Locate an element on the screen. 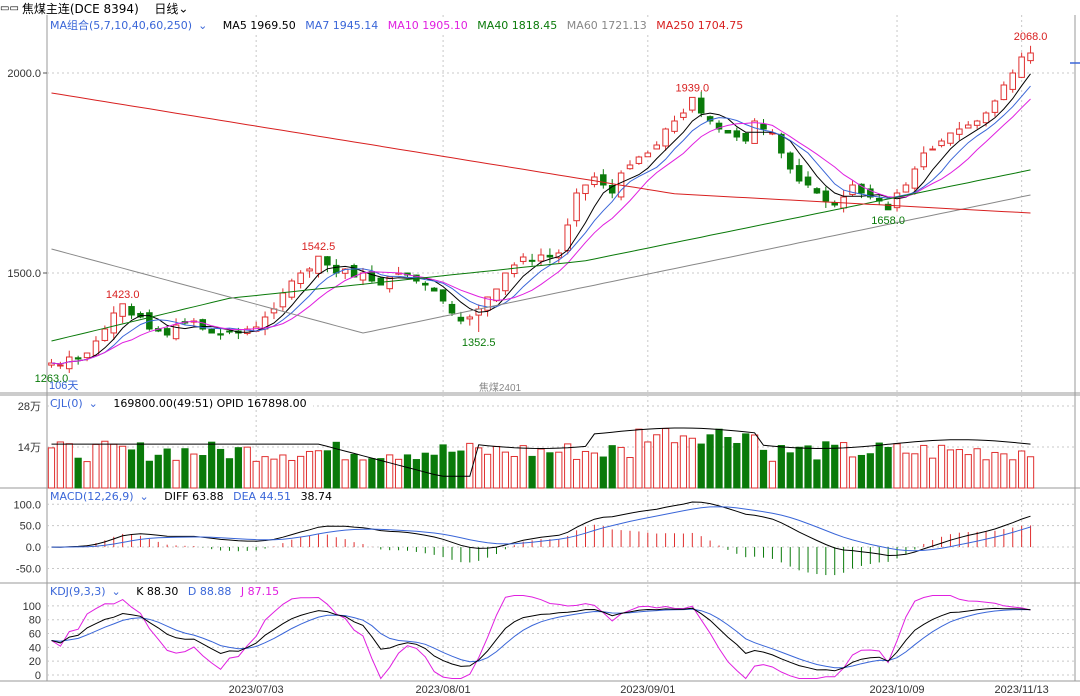  volume-tick-label: 28万 is located at coordinates (29, 407).